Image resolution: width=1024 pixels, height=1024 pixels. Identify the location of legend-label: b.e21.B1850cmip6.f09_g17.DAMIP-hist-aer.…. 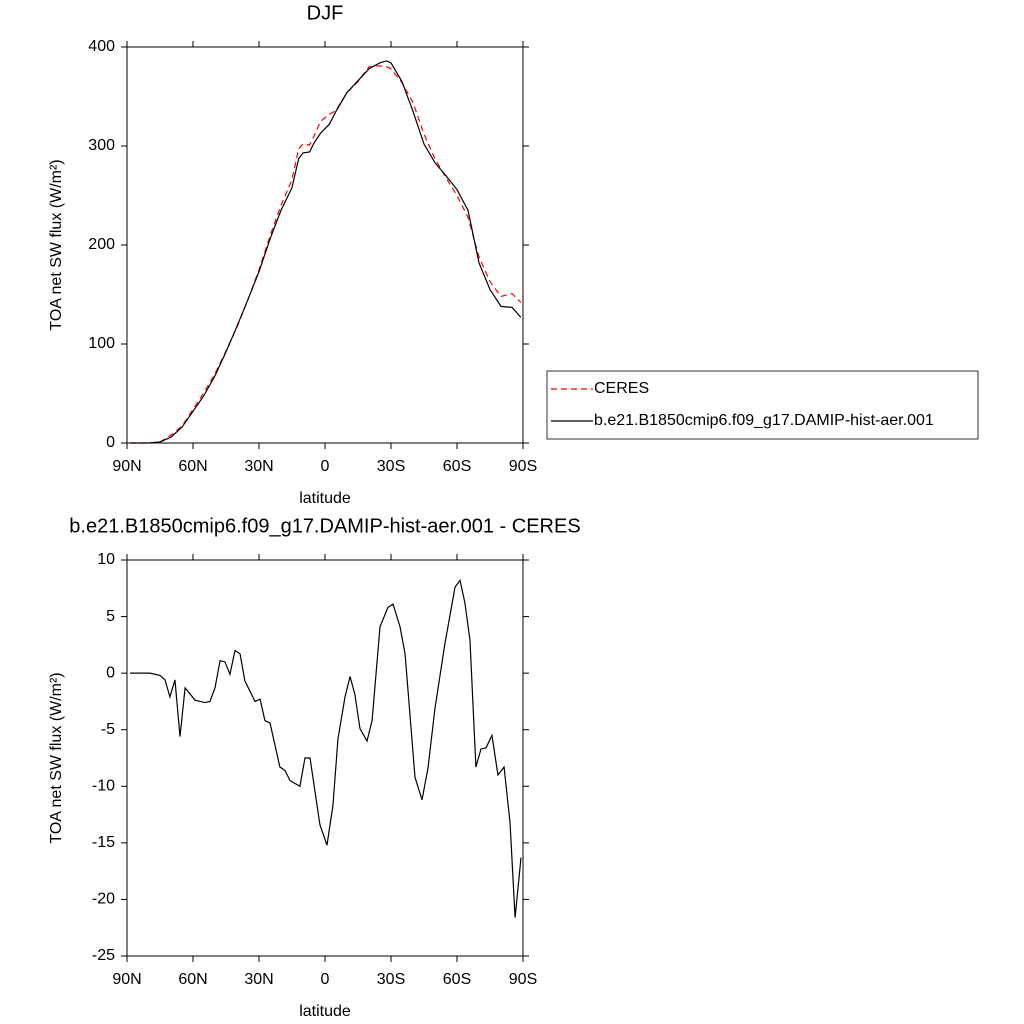
(764, 420).